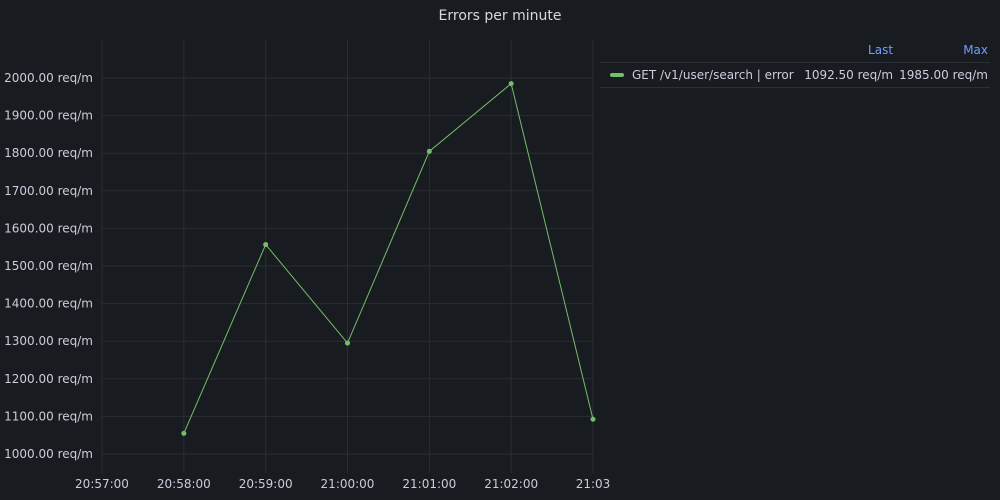 This screenshot has width=1000, height=500. I want to click on x-tick-label: 20:58:00, so click(184, 484).